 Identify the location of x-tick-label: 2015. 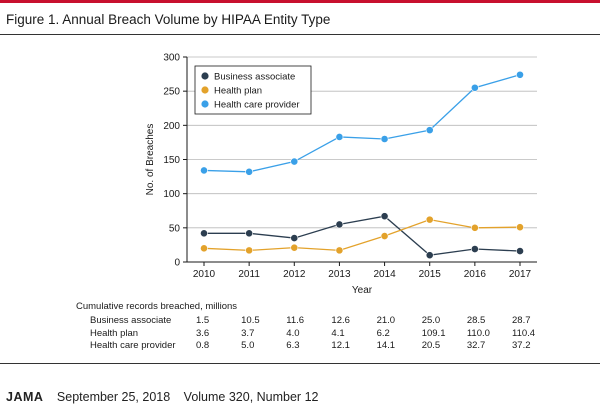
(430, 274).